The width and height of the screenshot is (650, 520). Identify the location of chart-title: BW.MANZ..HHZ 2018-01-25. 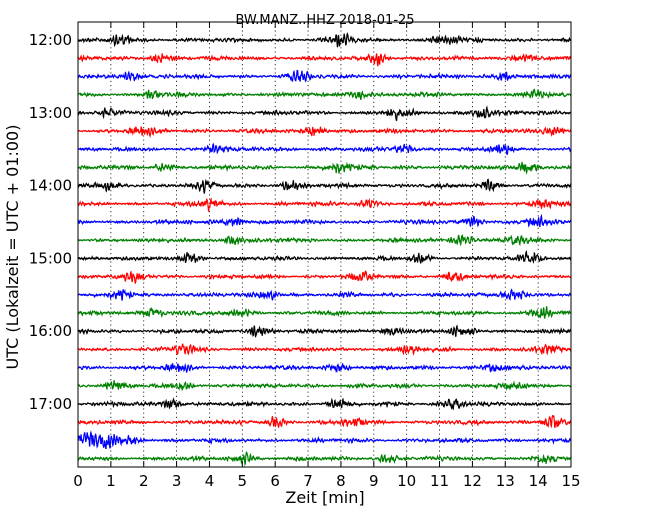
(324, 20).